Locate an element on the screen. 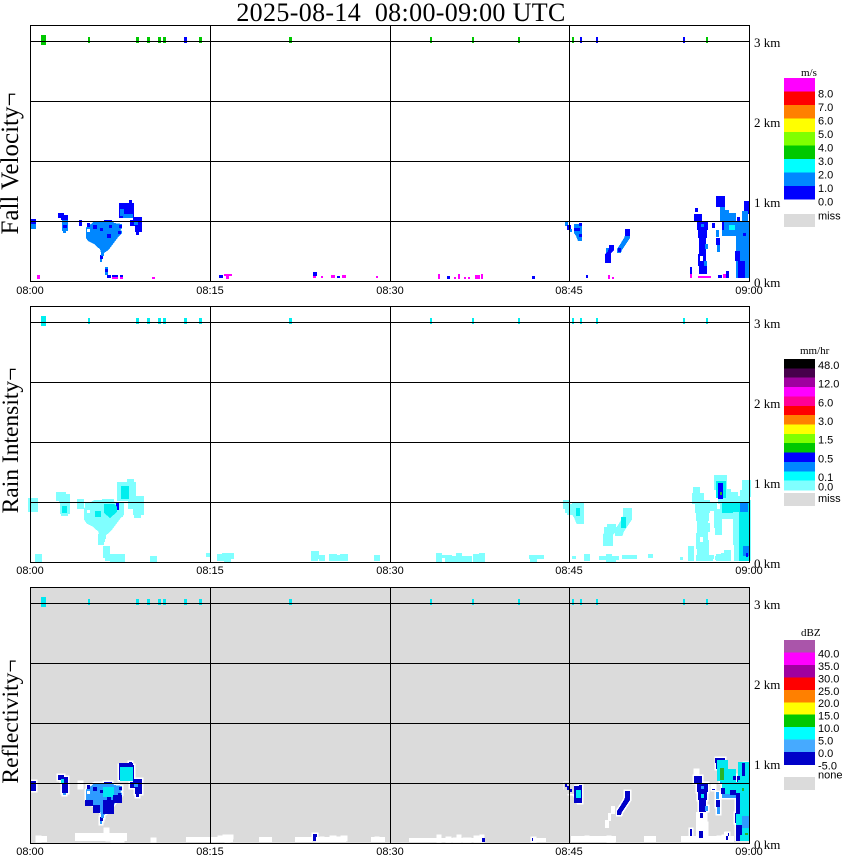 The image size is (850, 868). svg-text: 4.0 is located at coordinates (825, 149).